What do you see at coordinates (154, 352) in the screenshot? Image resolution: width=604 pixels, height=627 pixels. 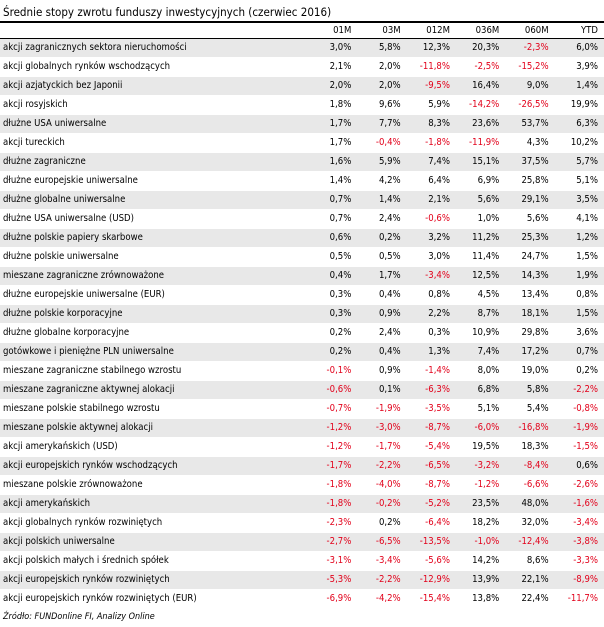 I see `fund-category-name: gotówkowe i pieniężne PLN uniwersalne` at bounding box center [154, 352].